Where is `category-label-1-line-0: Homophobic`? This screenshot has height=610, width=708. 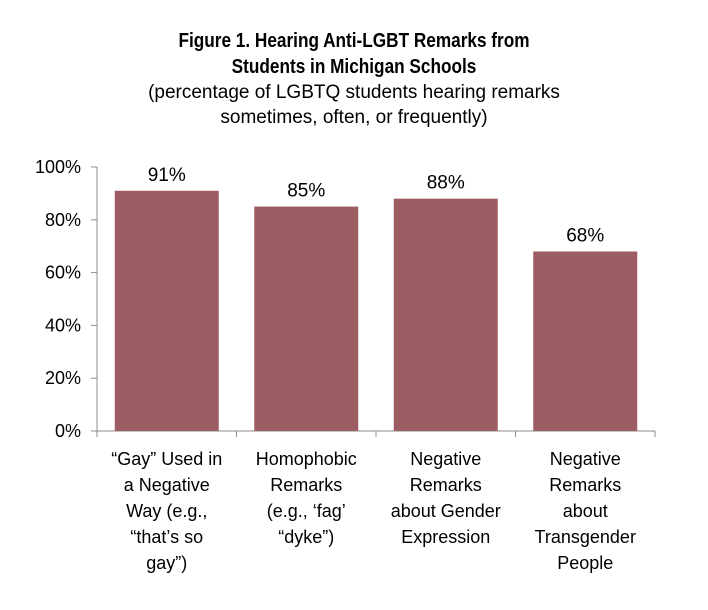
category-label-1-line-0: Homophobic is located at coordinates (306, 459).